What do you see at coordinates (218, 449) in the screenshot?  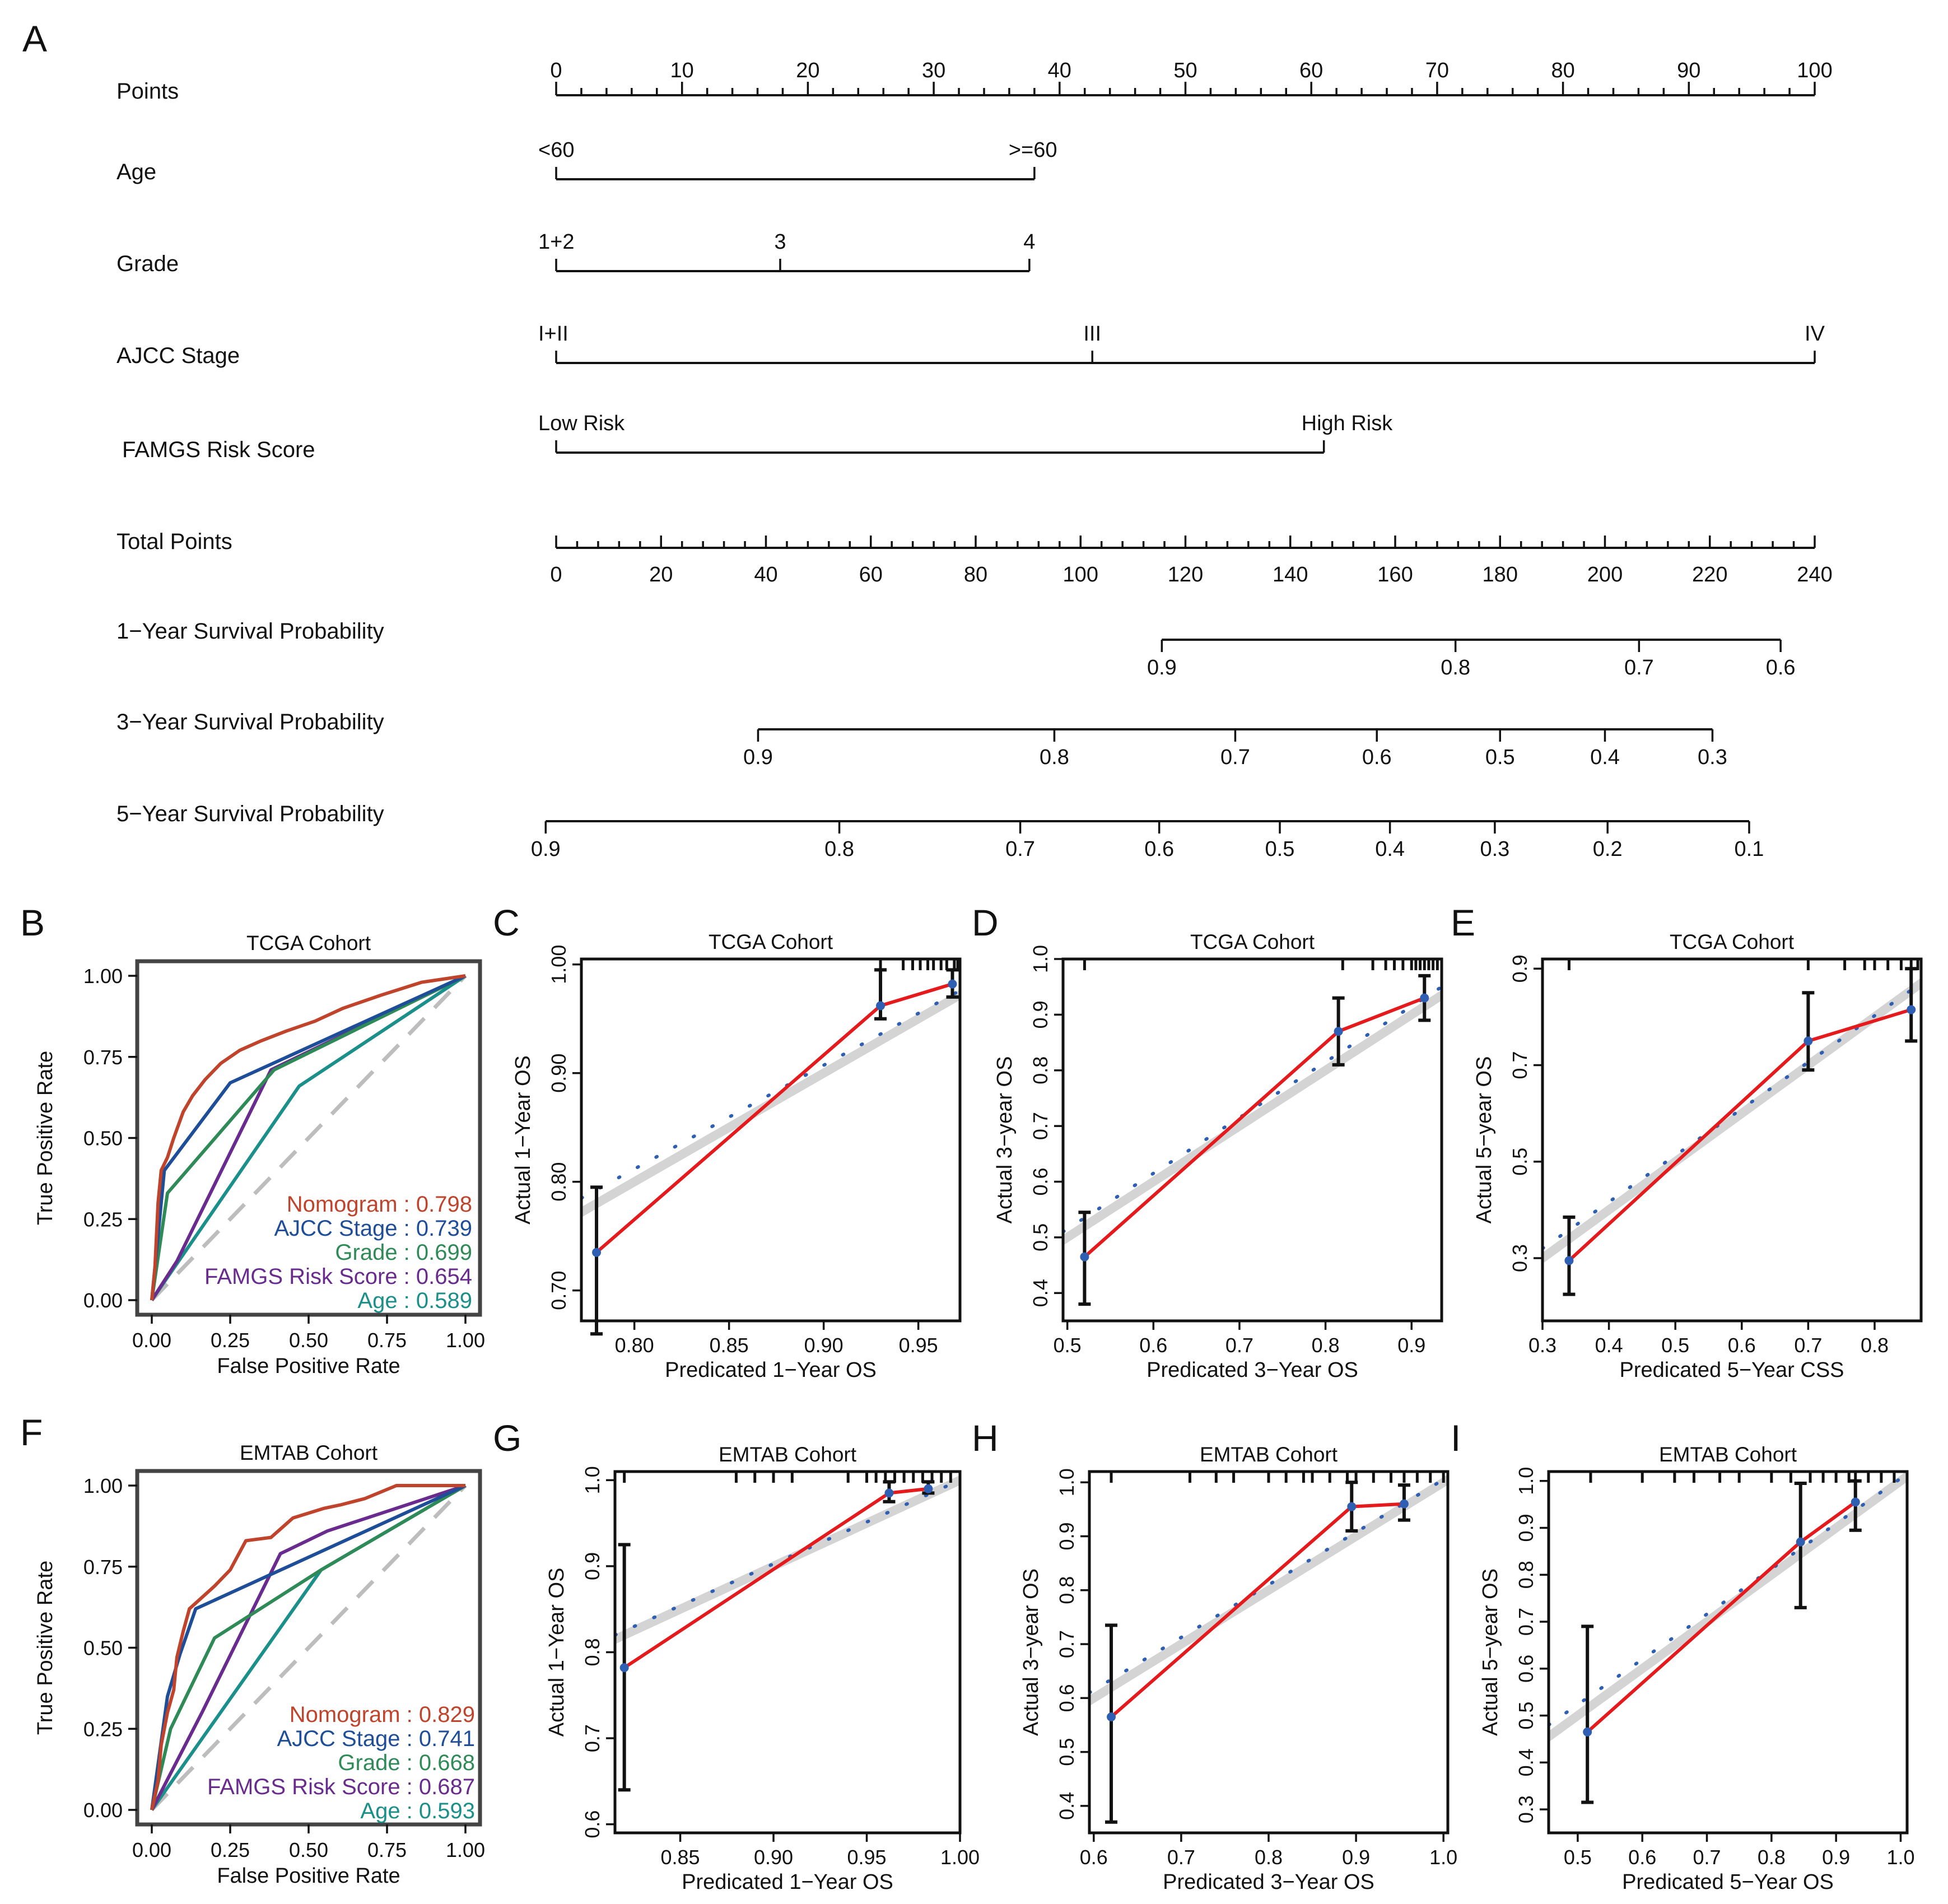 I see `nomogram-row-label: FAMGS Risk Score` at bounding box center [218, 449].